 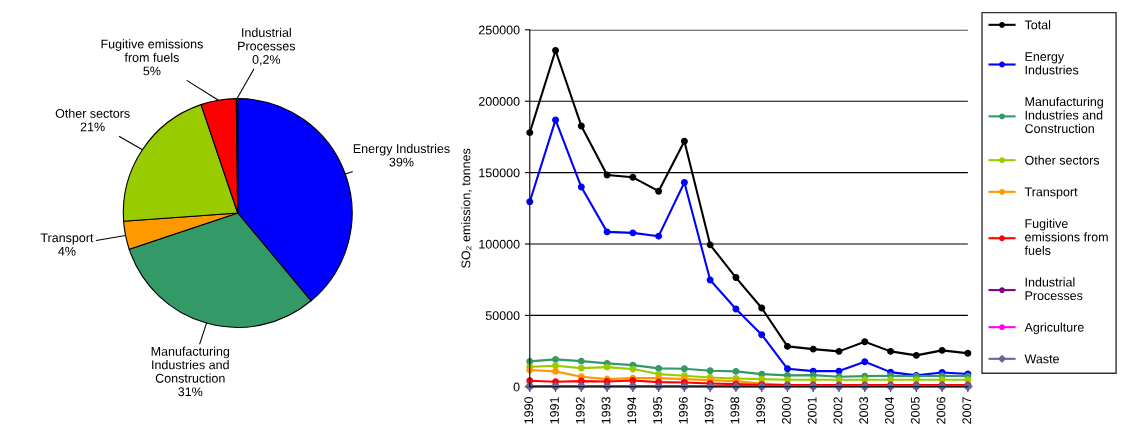 What do you see at coordinates (502, 316) in the screenshot?
I see `y-tick-label: 50000` at bounding box center [502, 316].